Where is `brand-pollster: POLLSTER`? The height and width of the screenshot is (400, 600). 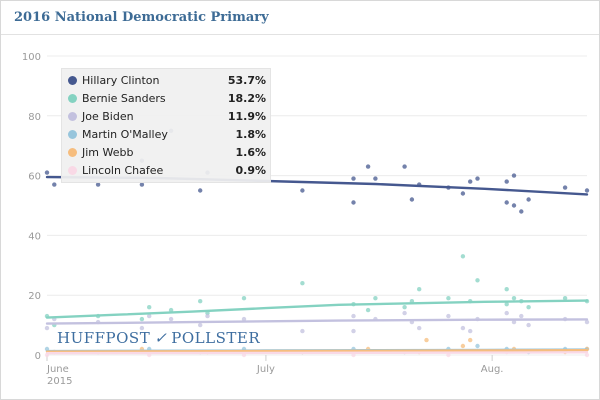 brand-pollster: POLLSTER is located at coordinates (216, 338).